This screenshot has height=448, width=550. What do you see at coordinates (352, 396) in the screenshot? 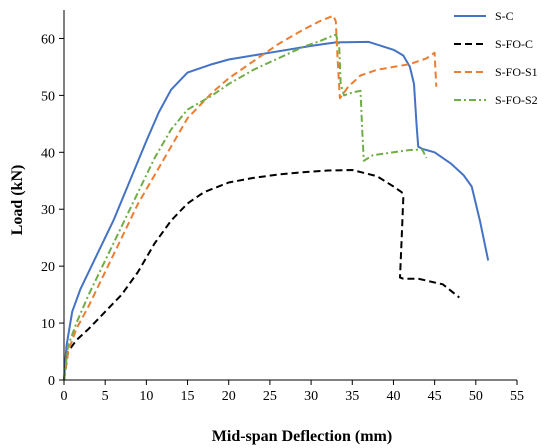
I see `x-tick-label: 35` at bounding box center [352, 396].